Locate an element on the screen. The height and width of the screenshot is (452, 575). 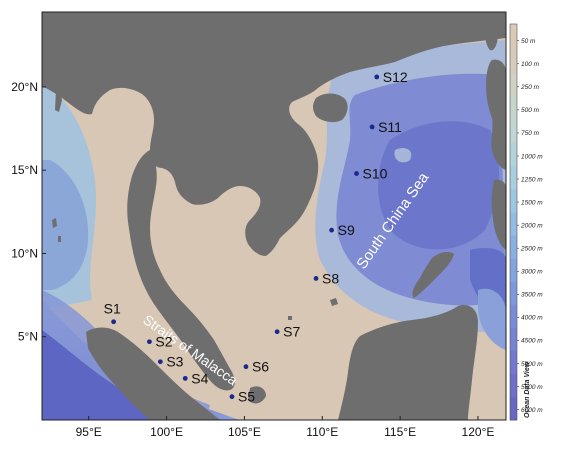
andaman-sea-basin is located at coordinates (65, 225).